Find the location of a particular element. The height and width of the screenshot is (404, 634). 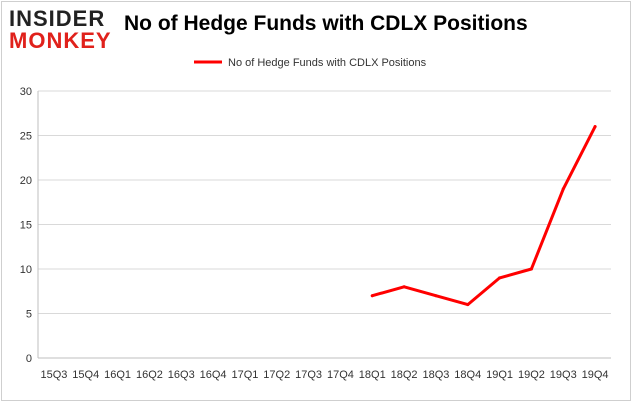

x-tick-label: 18Q3 is located at coordinates (435, 375).